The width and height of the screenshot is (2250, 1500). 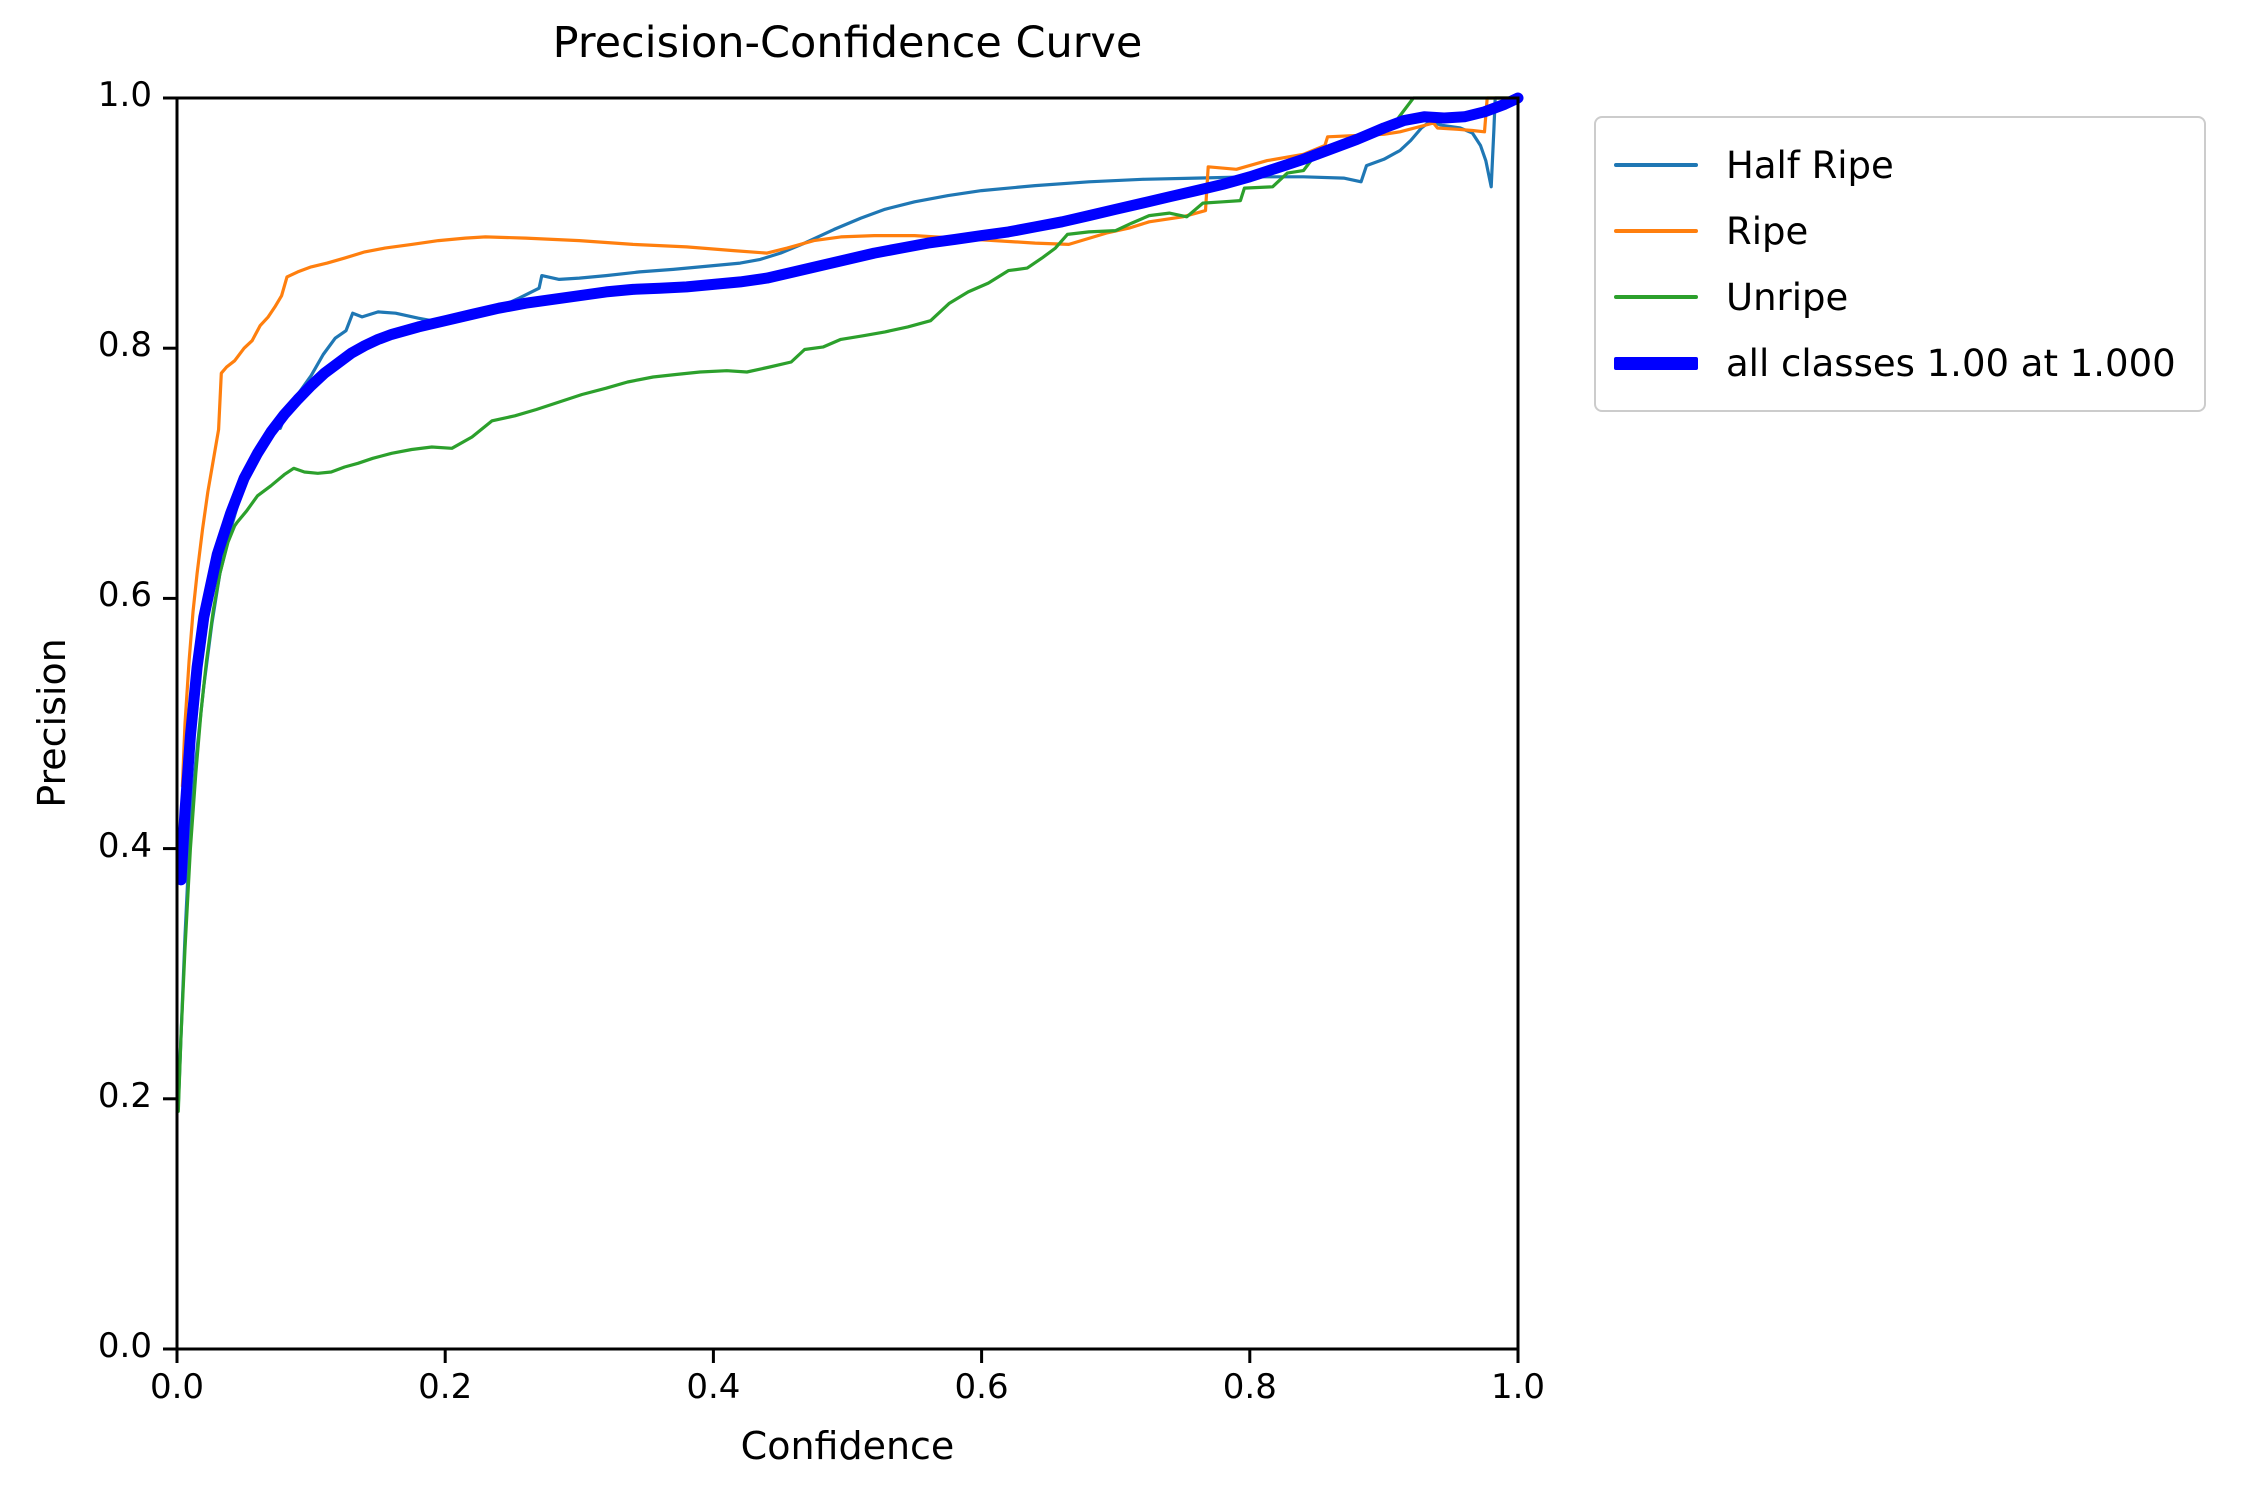 What do you see at coordinates (713, 1387) in the screenshot?
I see `x-tick-label: 0.4` at bounding box center [713, 1387].